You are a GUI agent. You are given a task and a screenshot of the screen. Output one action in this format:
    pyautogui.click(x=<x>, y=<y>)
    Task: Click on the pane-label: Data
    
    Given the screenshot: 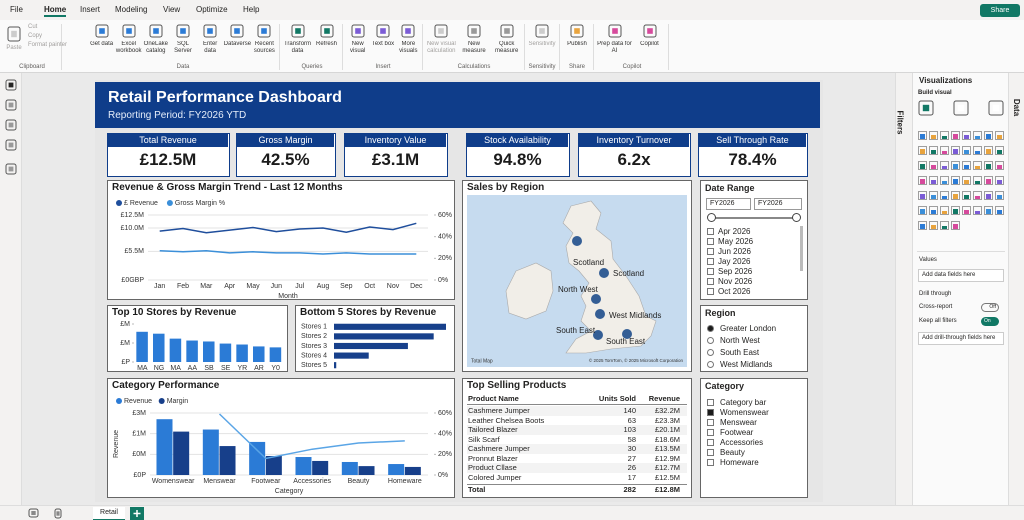 What is the action you would take?
    pyautogui.click(x=1017, y=107)
    